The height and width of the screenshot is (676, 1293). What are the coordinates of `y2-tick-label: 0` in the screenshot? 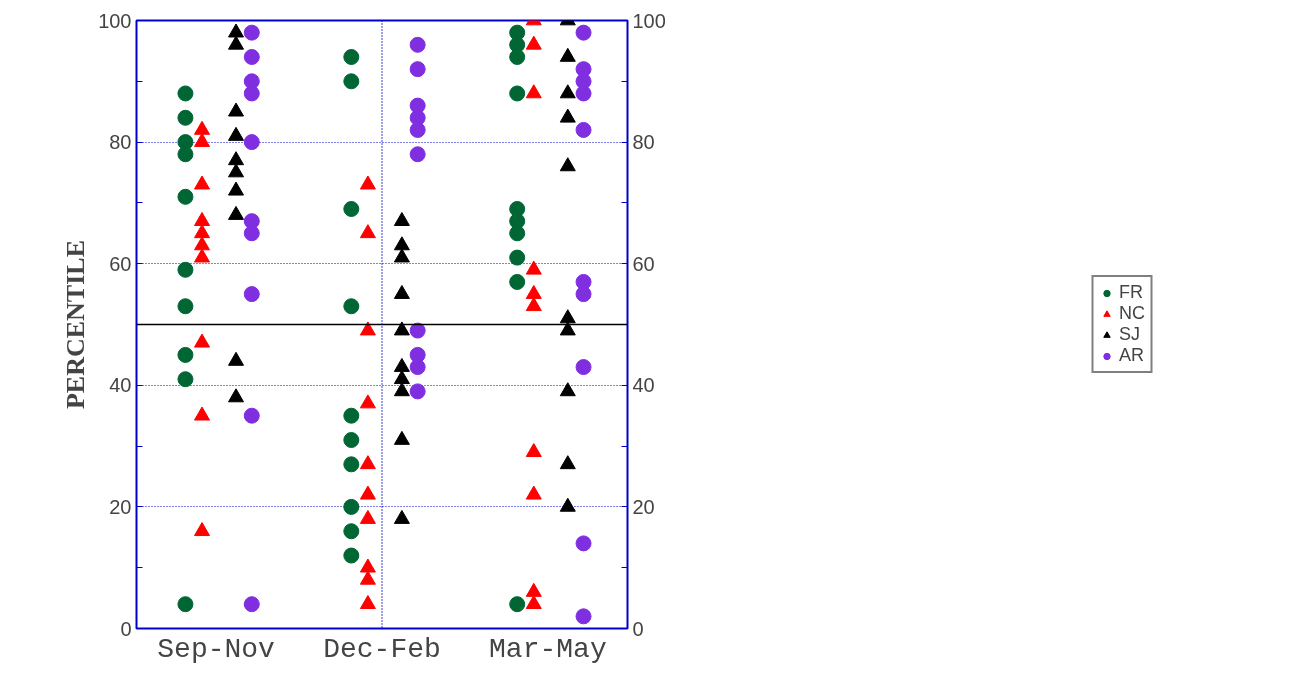 It's located at (638, 628).